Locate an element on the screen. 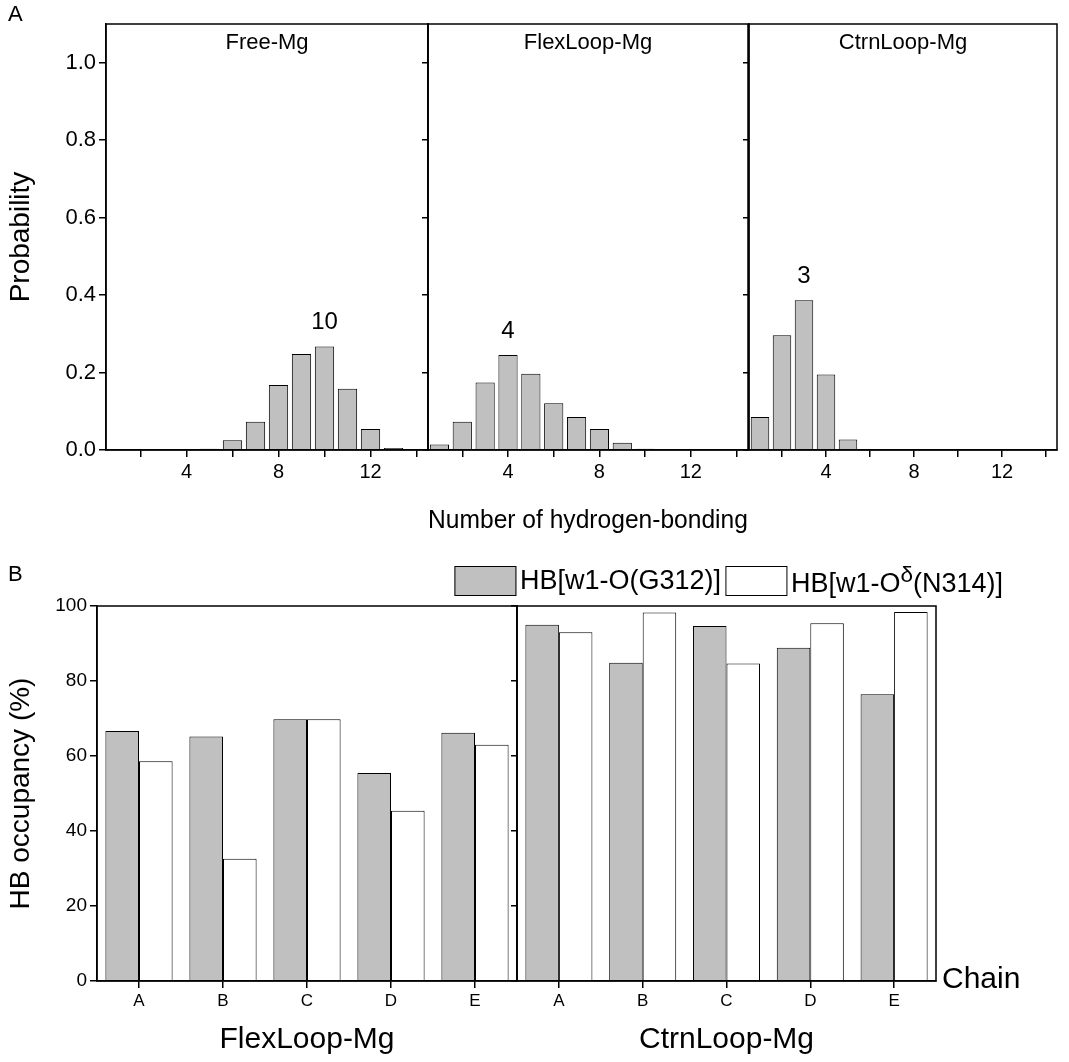  chart-title: FlexLoop-Mg is located at coordinates (588, 42).